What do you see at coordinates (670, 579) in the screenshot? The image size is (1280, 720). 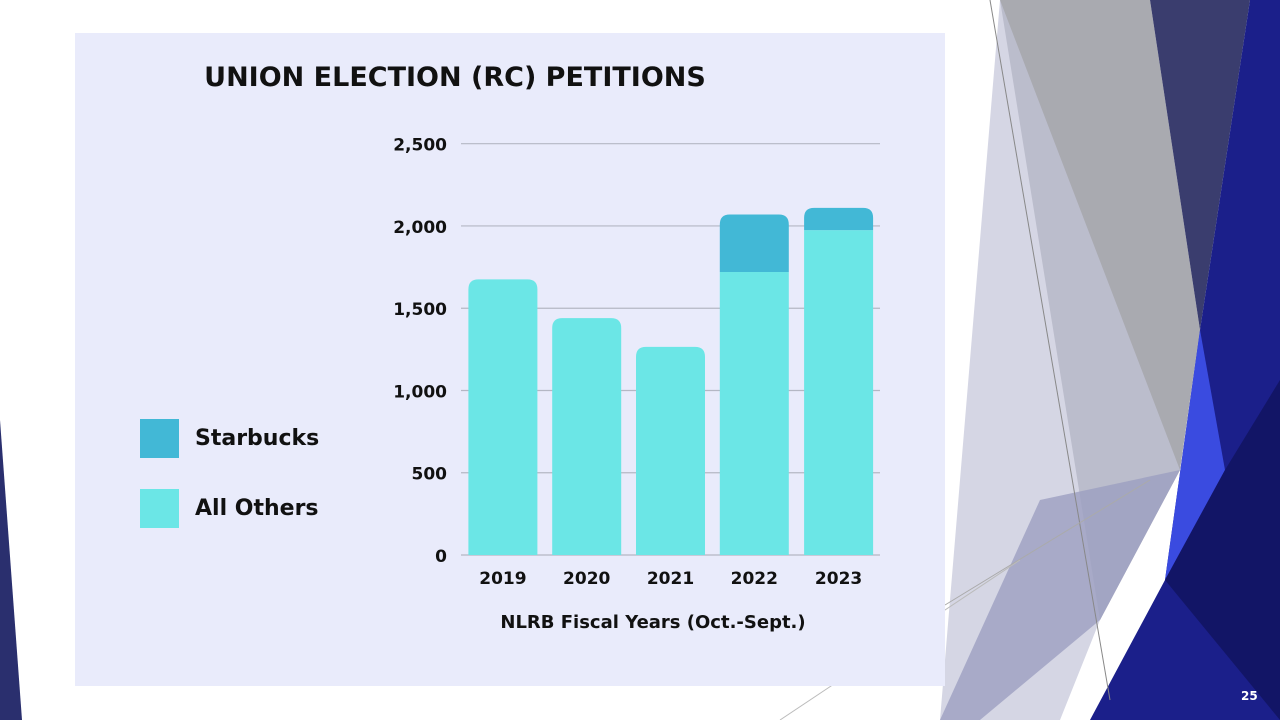 I see `x-tick-label: 2021` at bounding box center [670, 579].